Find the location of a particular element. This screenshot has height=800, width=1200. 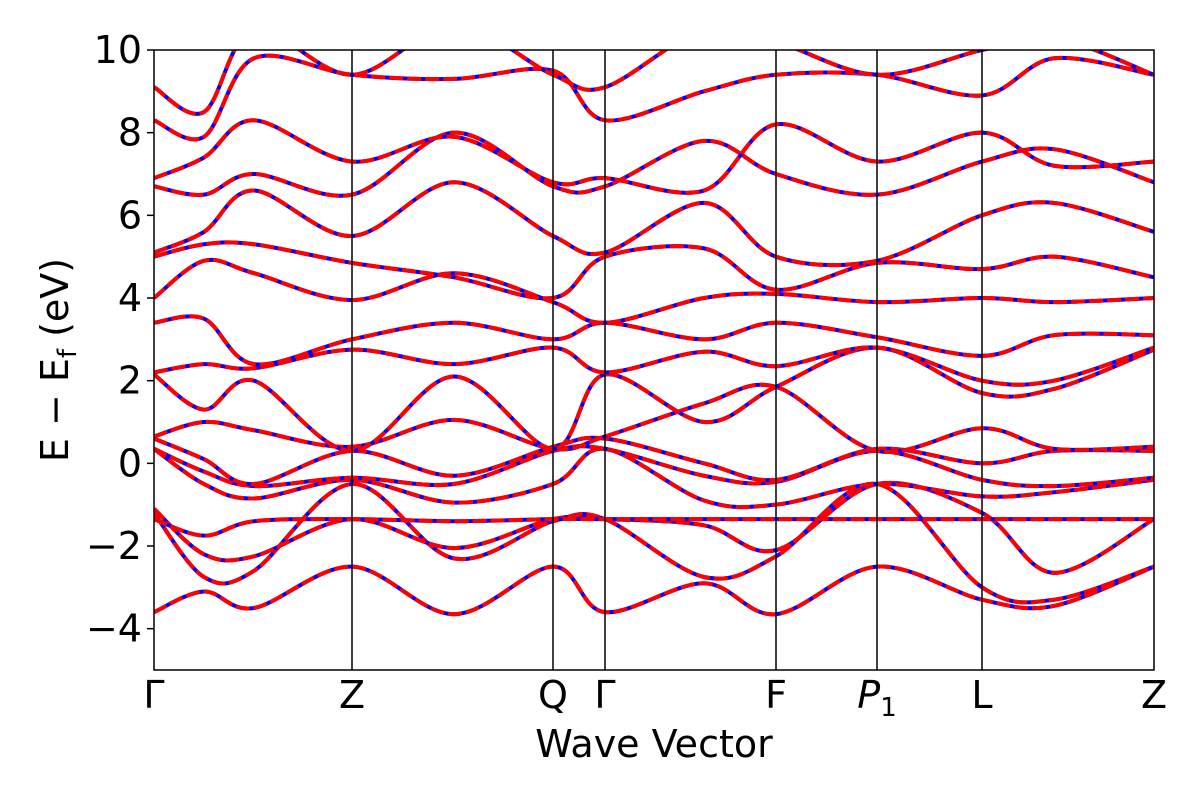

y-tick-label-6: 8 is located at coordinates (130, 133).